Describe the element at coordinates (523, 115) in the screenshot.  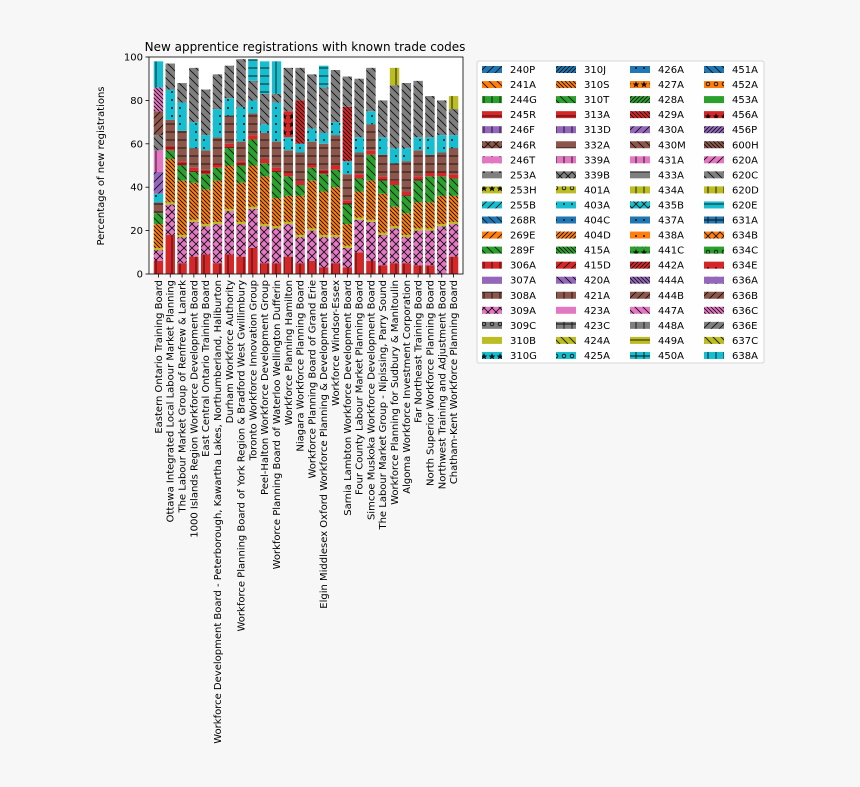
I see `legend-label: 245R` at that location.